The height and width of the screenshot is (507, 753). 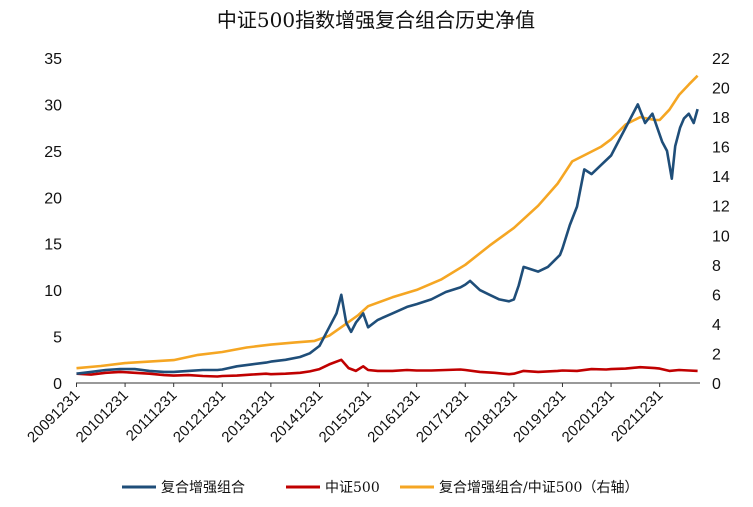 I want to click on legend-label: 复合增强组合, so click(x=203, y=487).